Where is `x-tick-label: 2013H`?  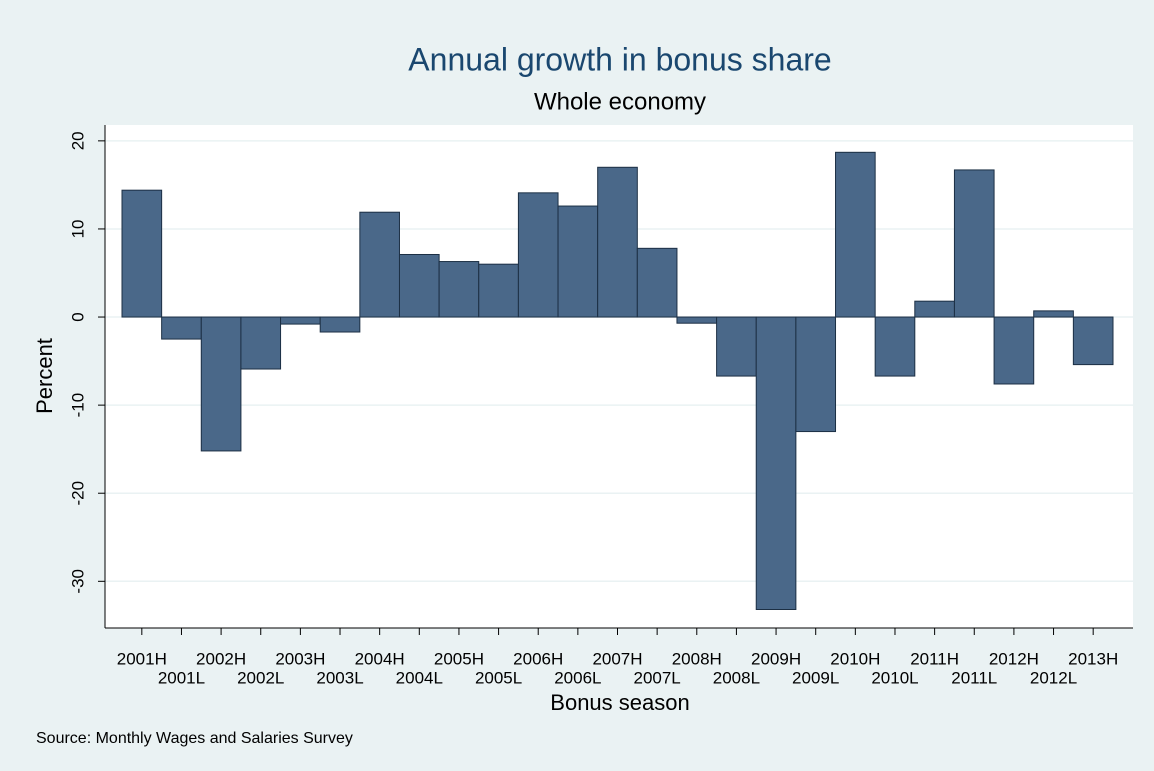
x-tick-label: 2013H is located at coordinates (1093, 658).